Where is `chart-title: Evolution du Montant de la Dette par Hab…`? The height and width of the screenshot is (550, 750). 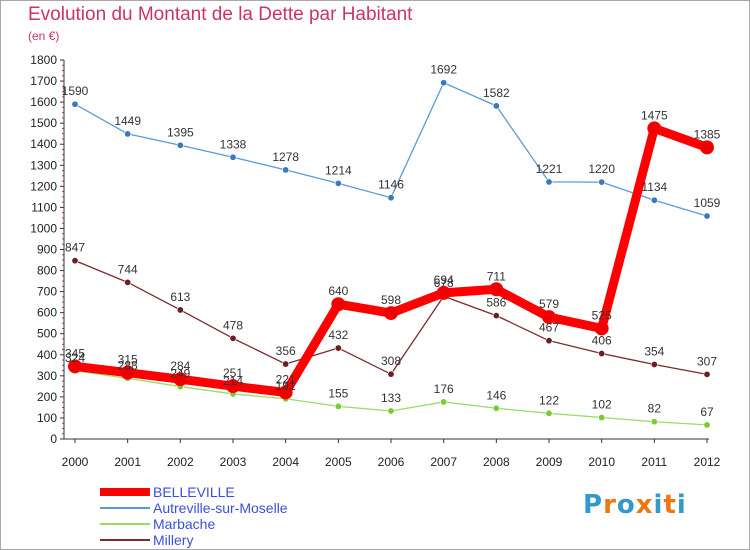 chart-title: Evolution du Montant de la Dette par Hab… is located at coordinates (220, 14).